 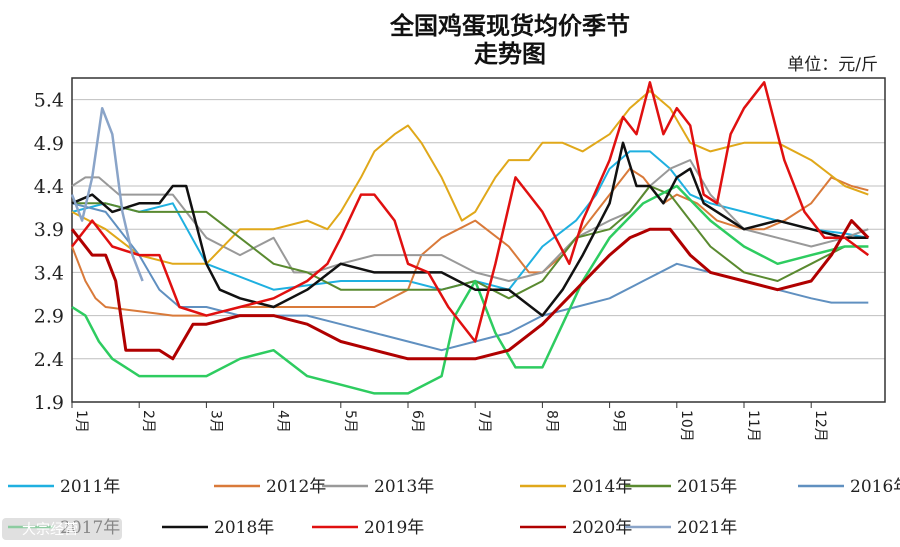 What do you see at coordinates (602, 528) in the screenshot?
I see `legend-label: 2020年` at bounding box center [602, 528].